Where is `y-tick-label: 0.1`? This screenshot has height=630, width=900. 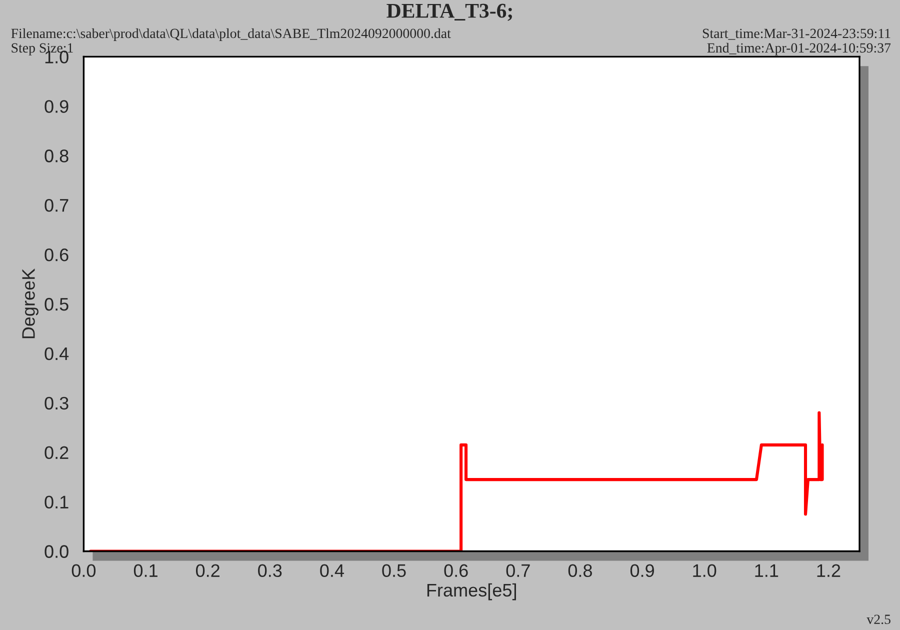
y-tick-label: 0.1 is located at coordinates (56, 502).